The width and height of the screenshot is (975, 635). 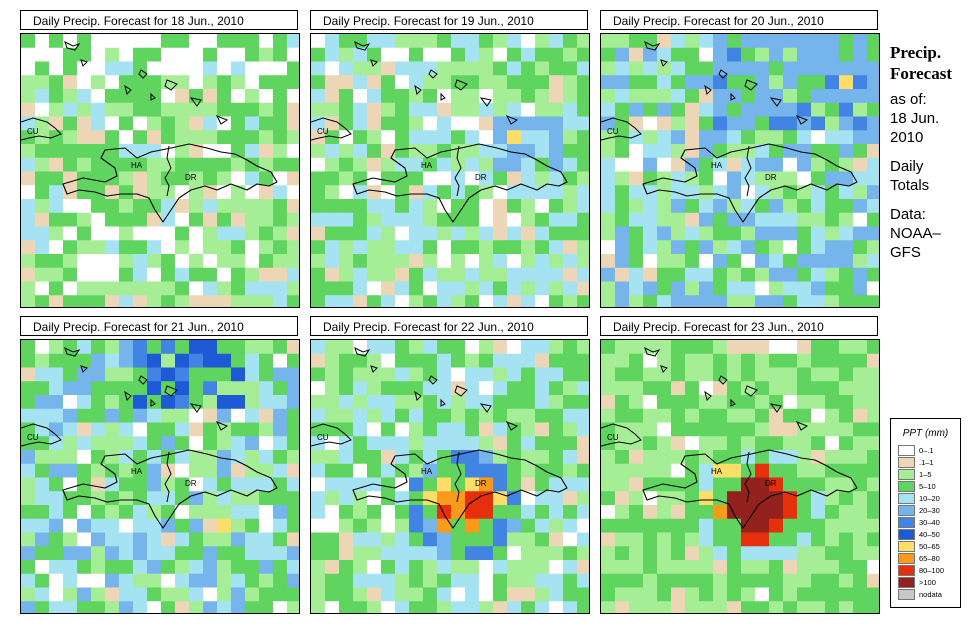 What do you see at coordinates (929, 486) in the screenshot?
I see `legend-item: 5–10` at bounding box center [929, 486].